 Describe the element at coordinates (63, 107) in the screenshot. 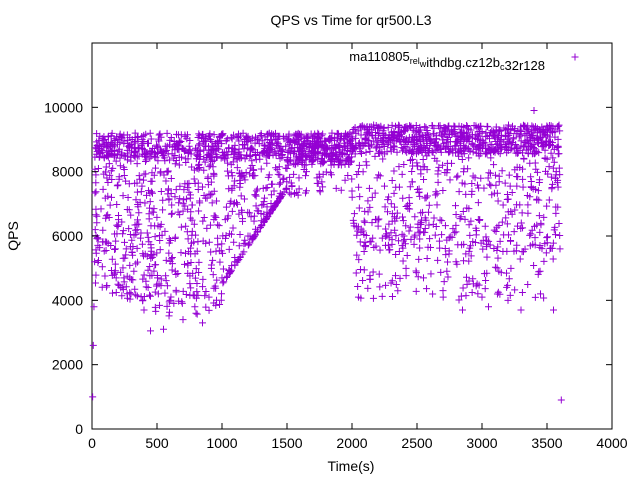

I see `y-tick-label: 10000` at that location.